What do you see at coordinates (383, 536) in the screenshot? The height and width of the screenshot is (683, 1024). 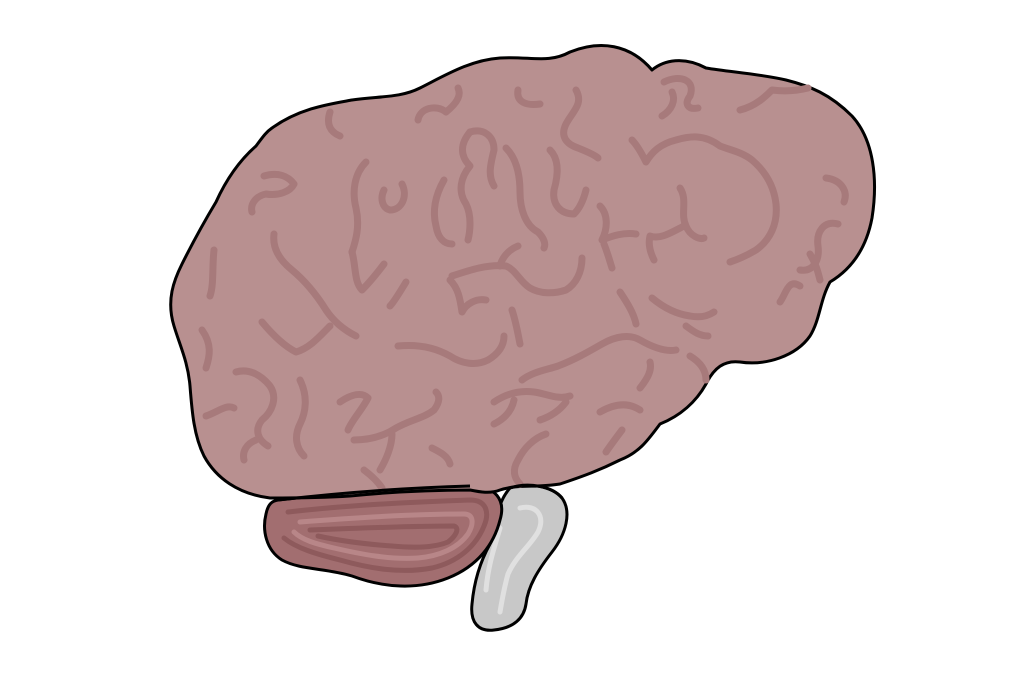 I see `cerebellum` at bounding box center [383, 536].